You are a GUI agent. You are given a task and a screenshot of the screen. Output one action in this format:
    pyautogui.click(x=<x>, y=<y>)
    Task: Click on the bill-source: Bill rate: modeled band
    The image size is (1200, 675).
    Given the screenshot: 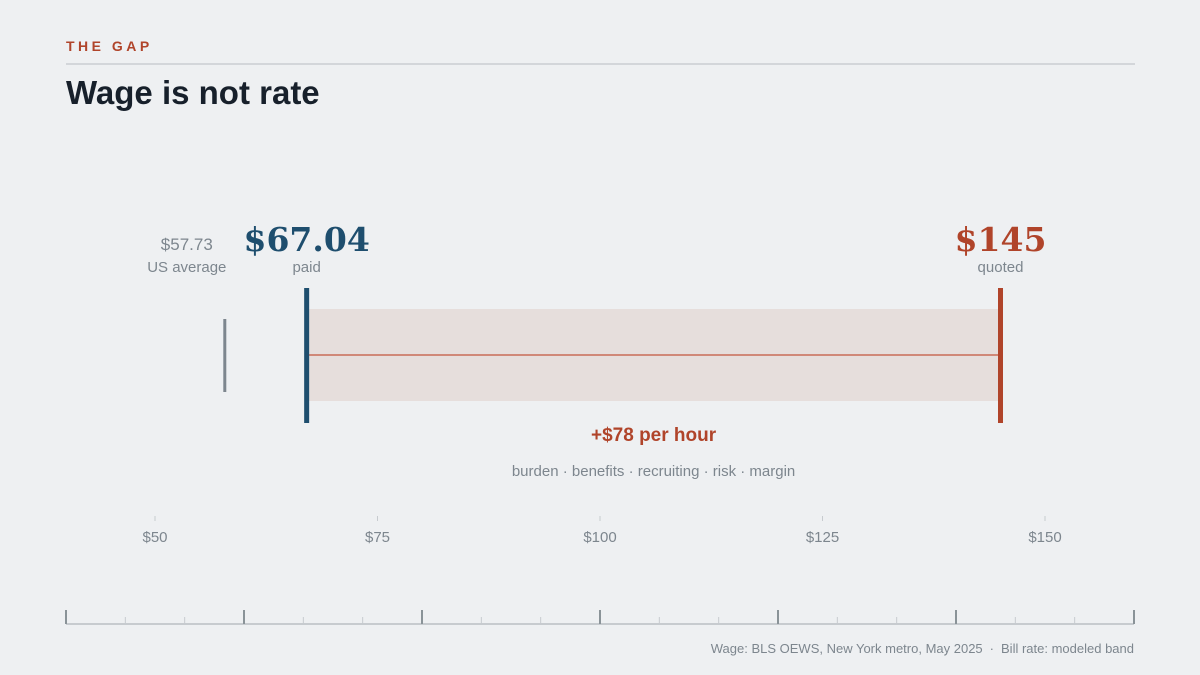 What is the action you would take?
    pyautogui.click(x=1067, y=648)
    